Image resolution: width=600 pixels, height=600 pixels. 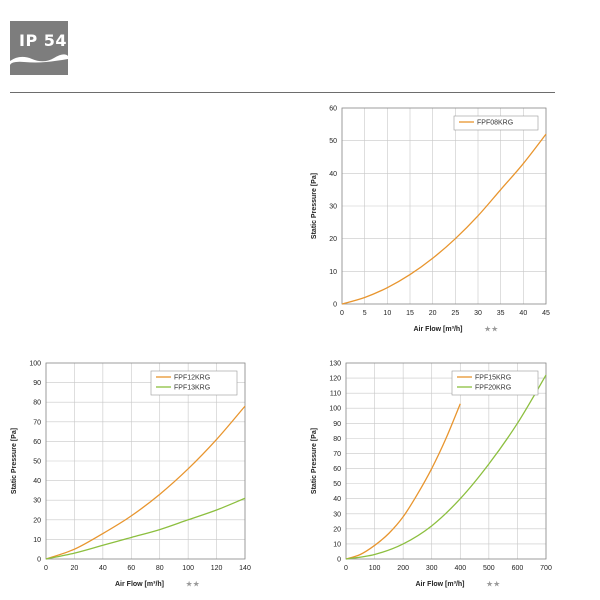 I want to click on legend-label: FPF15KRG, so click(x=493, y=378).